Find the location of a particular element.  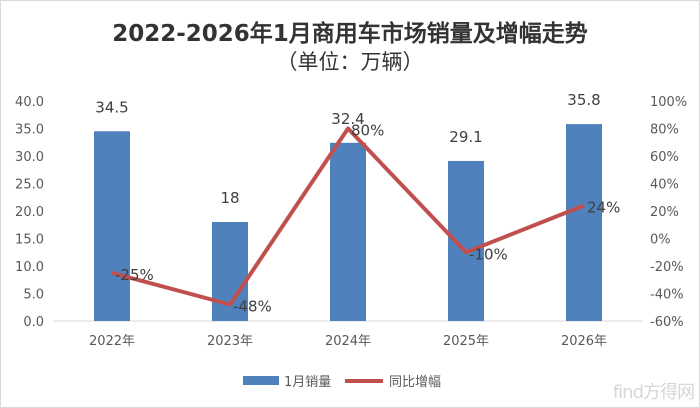

left-tick-label: 0.0 is located at coordinates (33, 322).